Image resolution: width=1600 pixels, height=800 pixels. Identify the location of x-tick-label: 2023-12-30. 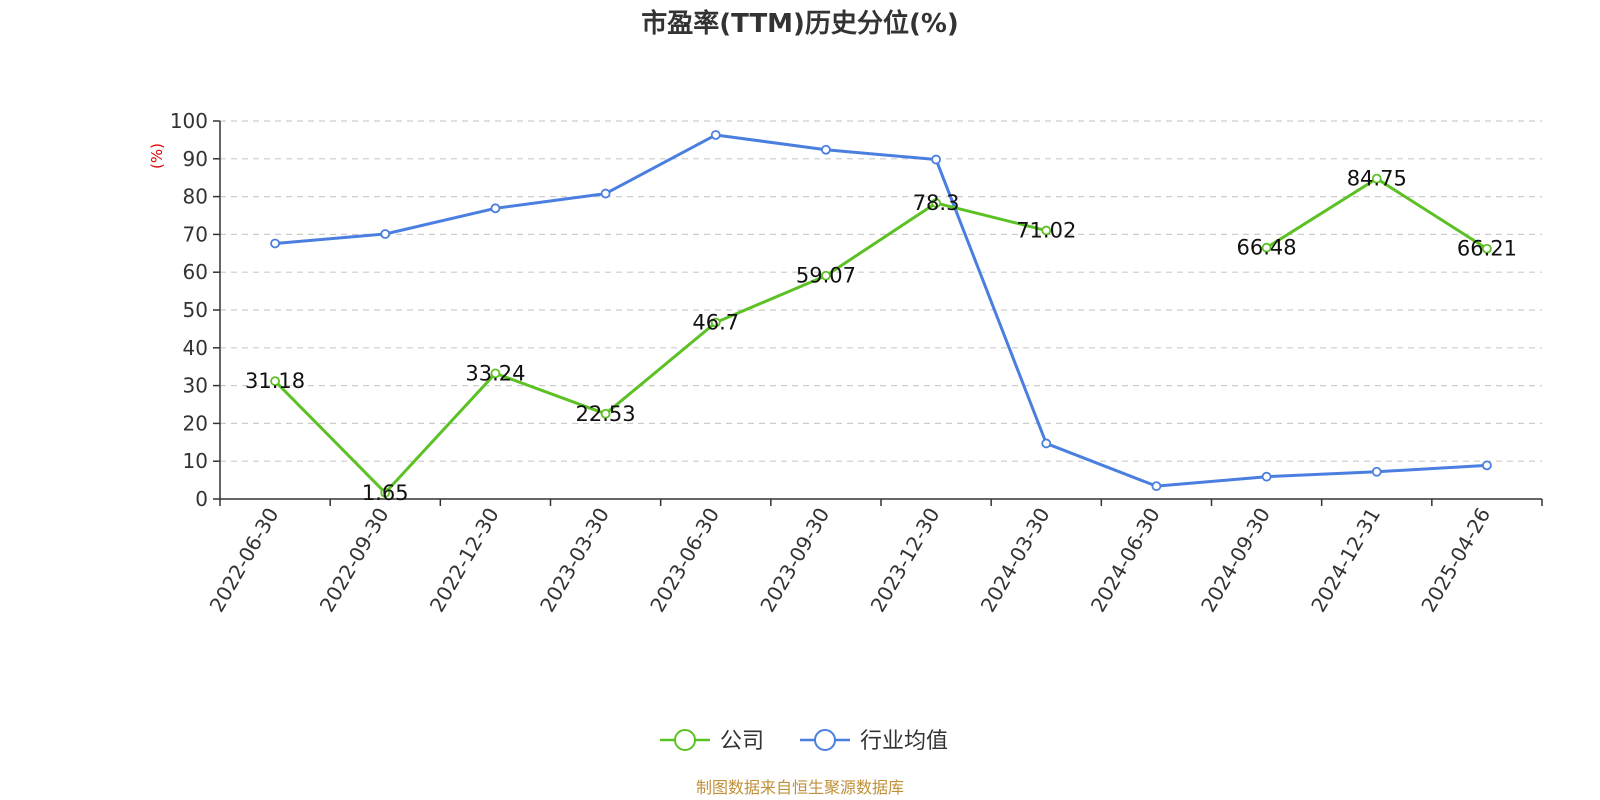
(905, 560).